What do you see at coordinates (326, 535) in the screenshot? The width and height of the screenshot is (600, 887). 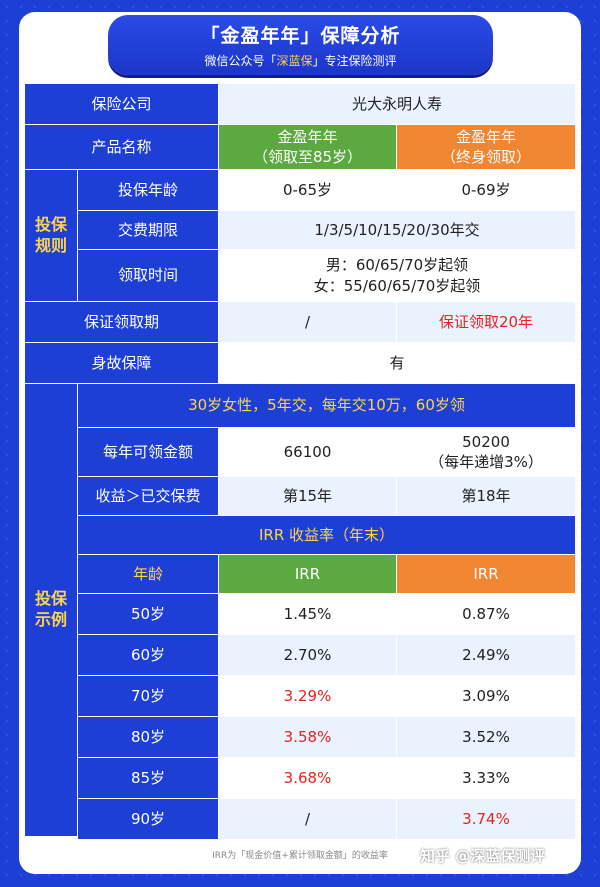 I see `irr-title: IRR 收益率（年末）` at bounding box center [326, 535].